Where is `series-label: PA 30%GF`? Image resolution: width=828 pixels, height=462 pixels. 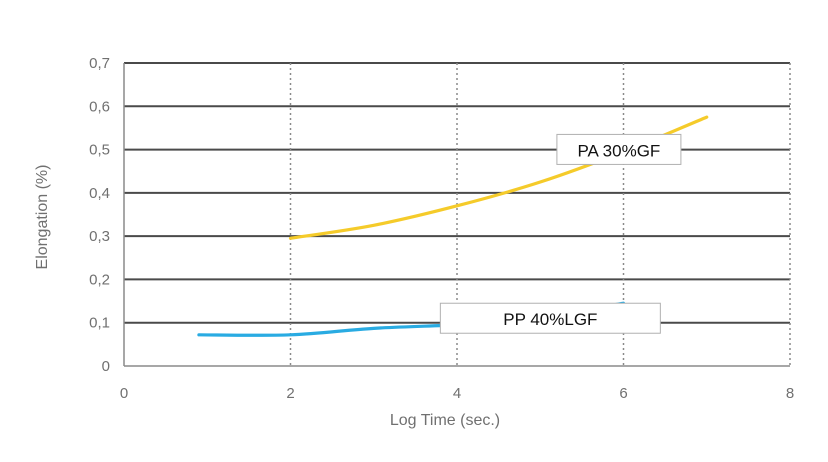
series-label: PA 30%GF is located at coordinates (618, 150).